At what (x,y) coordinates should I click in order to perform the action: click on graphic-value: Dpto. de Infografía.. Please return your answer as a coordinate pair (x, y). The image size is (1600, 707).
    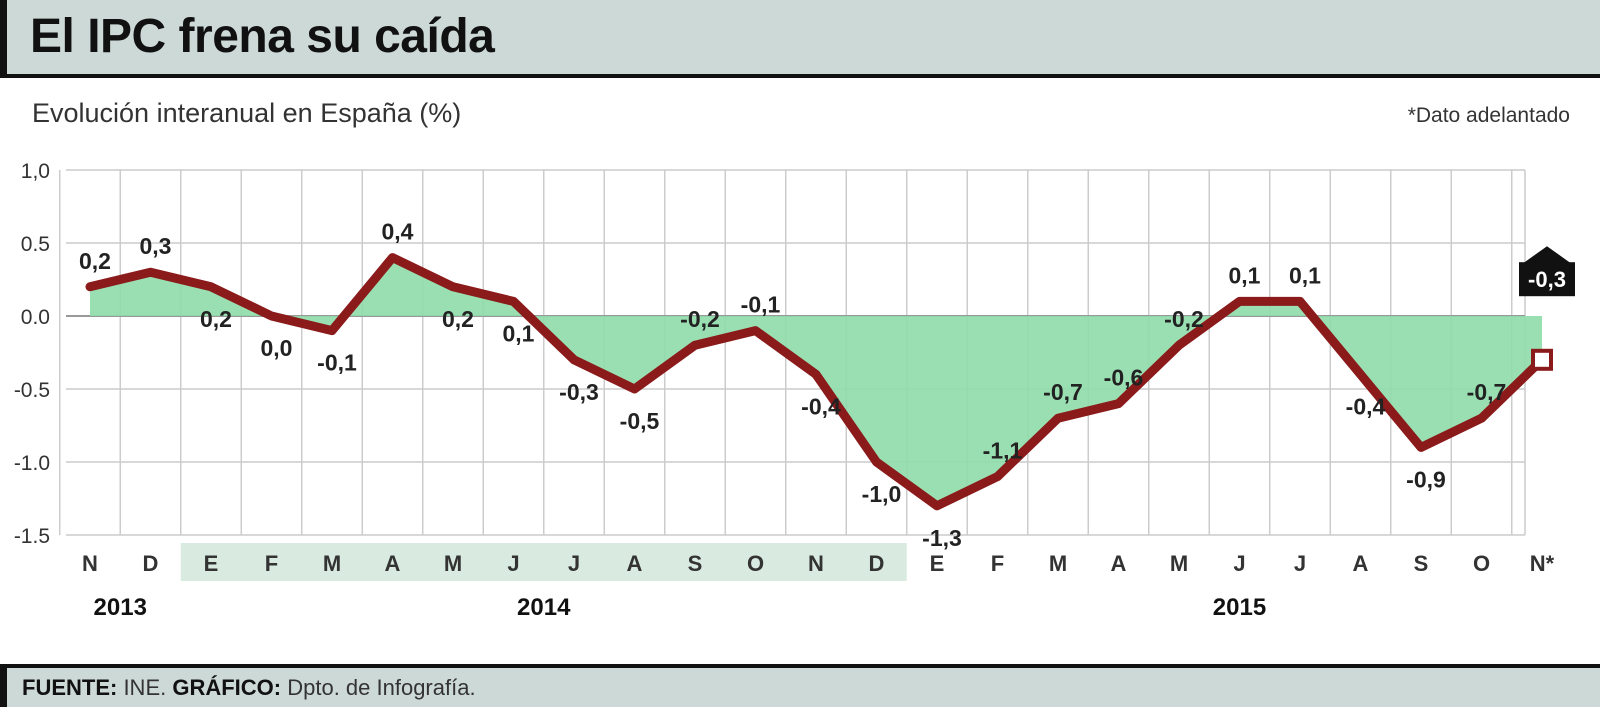
    Looking at the image, I should click on (378, 687).